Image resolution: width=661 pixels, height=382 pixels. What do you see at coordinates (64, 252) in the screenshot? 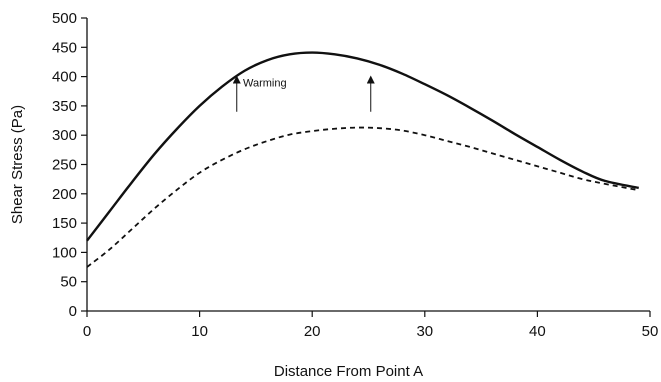
I see `y-tick-label: 100` at bounding box center [64, 252].